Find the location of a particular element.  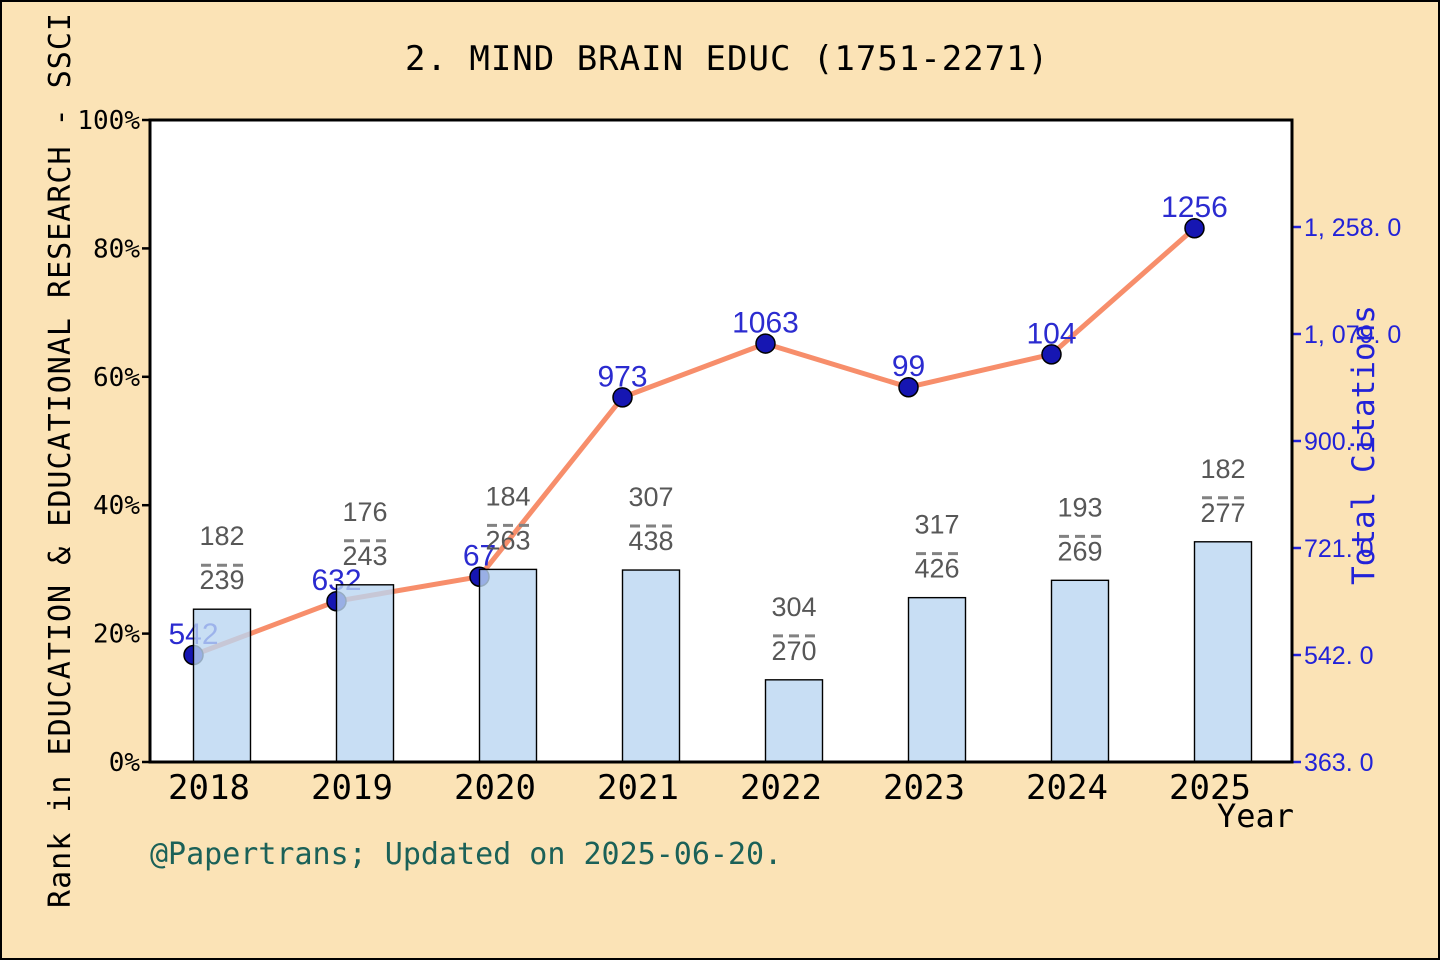

left-tick-label: 40% is located at coordinates (116, 506).